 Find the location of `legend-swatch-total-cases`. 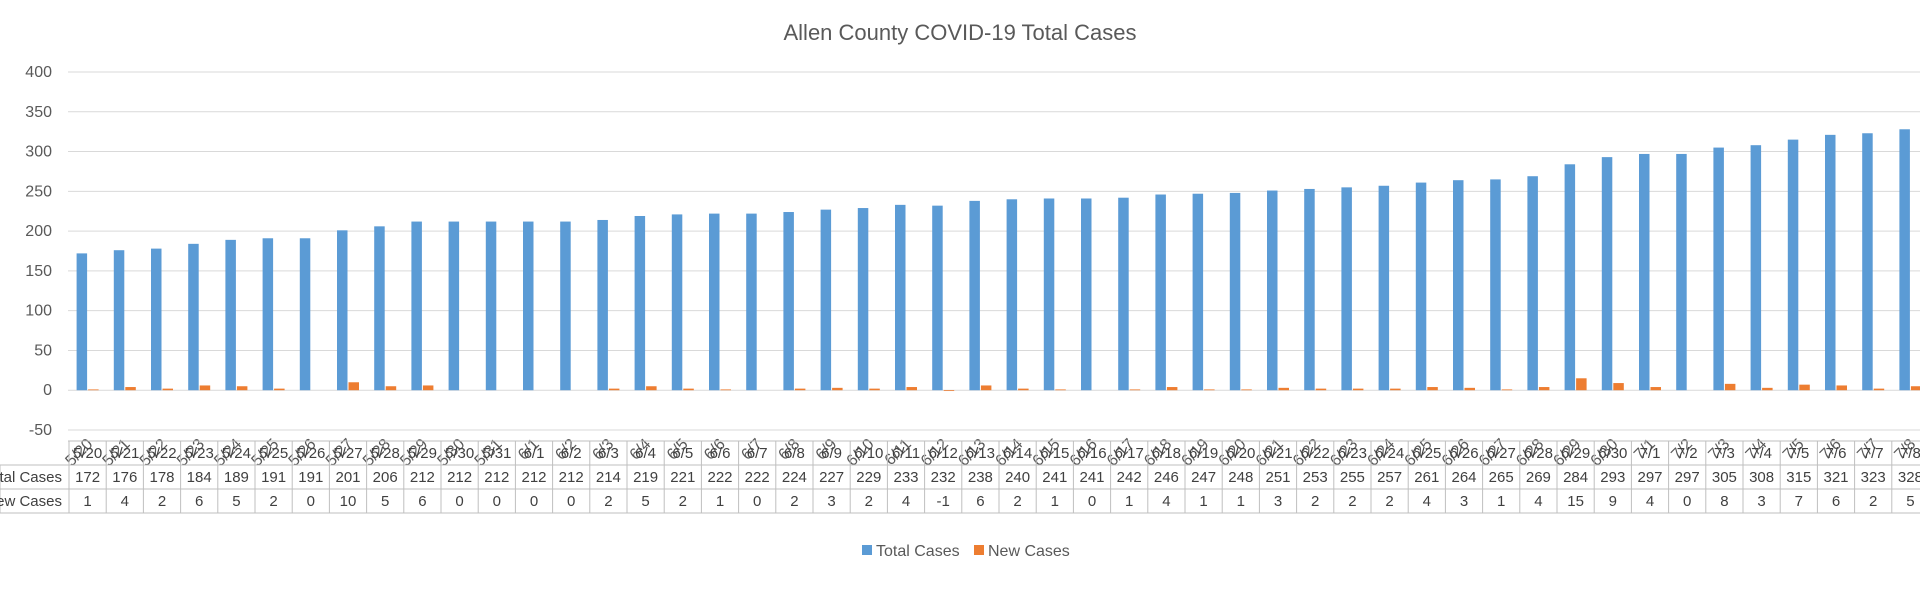

legend-swatch-total-cases is located at coordinates (867, 550).